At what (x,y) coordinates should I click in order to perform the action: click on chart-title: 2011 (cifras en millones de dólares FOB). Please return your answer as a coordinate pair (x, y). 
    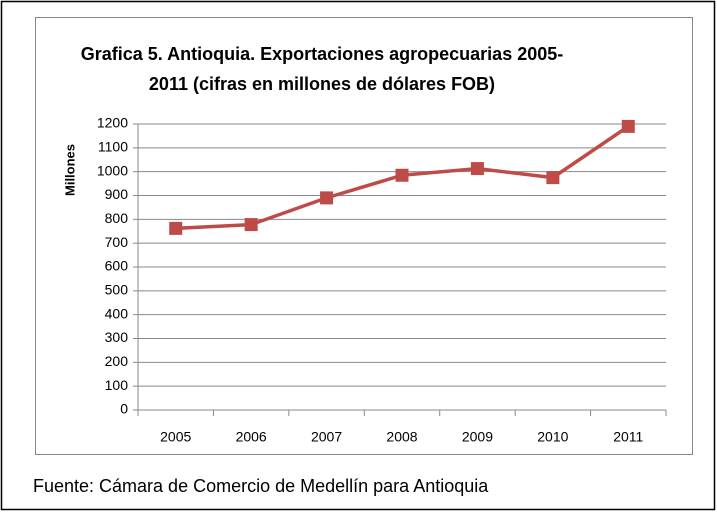
    Looking at the image, I should click on (322, 84).